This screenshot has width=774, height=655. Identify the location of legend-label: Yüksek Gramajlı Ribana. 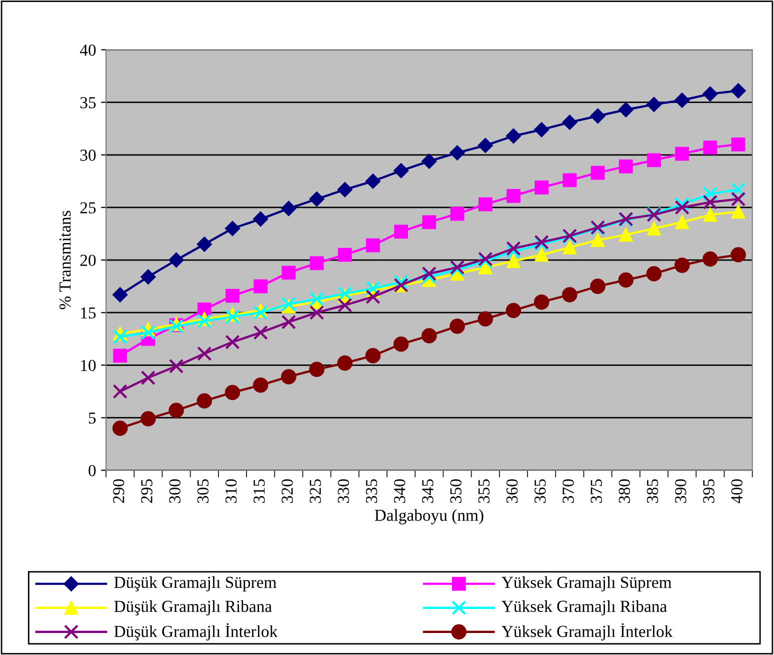
(584, 608).